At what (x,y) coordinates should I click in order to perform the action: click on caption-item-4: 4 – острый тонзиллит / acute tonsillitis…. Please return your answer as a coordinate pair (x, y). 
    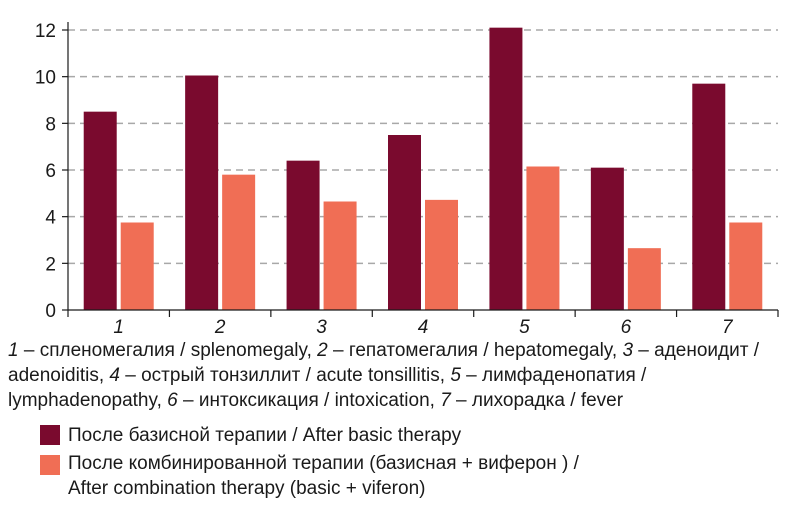
    Looking at the image, I should click on (280, 375).